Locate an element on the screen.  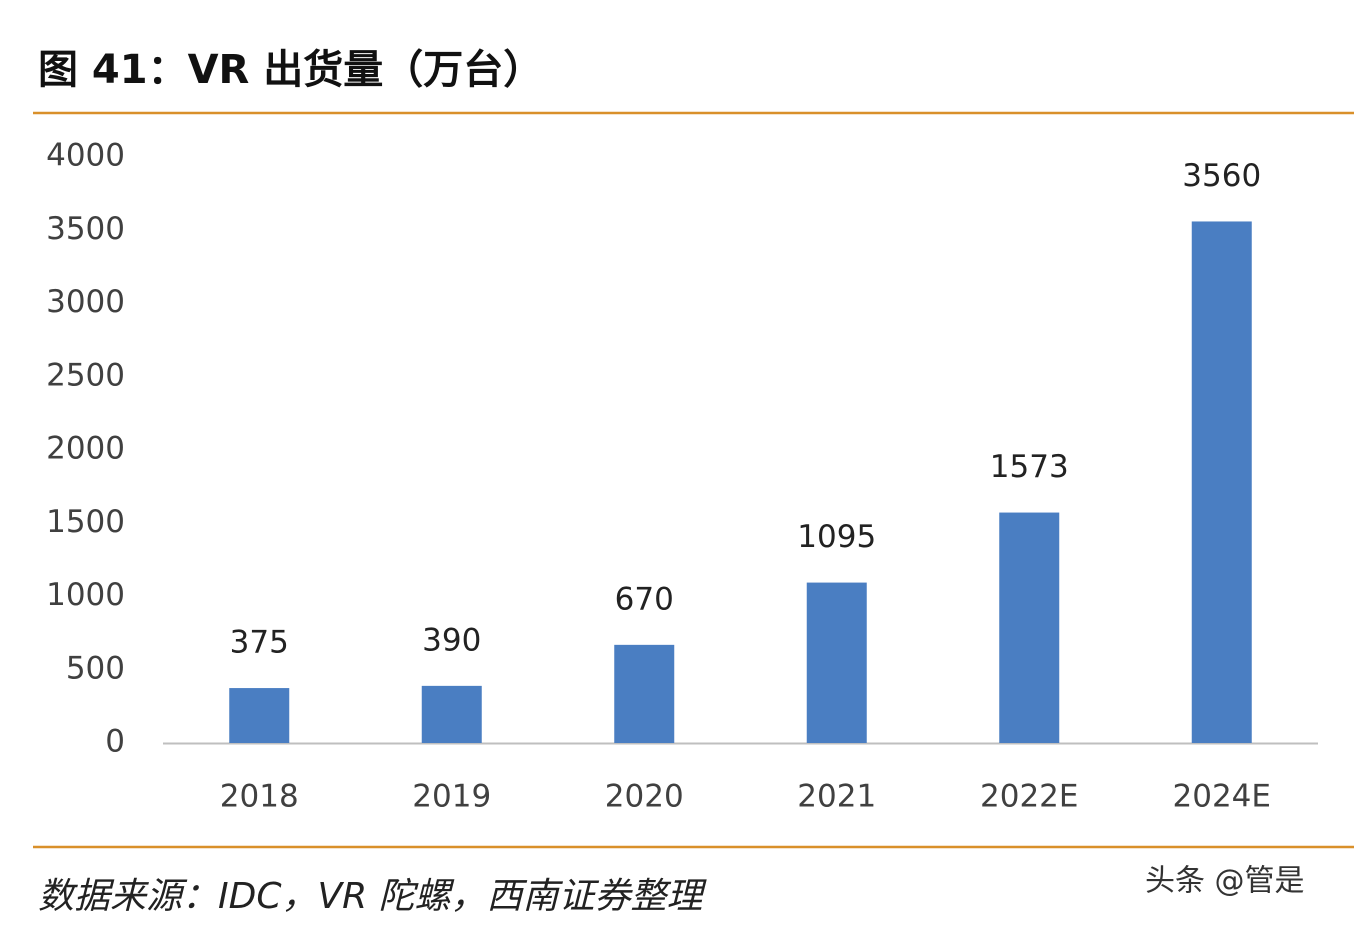
y-tick-label: 2500 is located at coordinates (85, 375).